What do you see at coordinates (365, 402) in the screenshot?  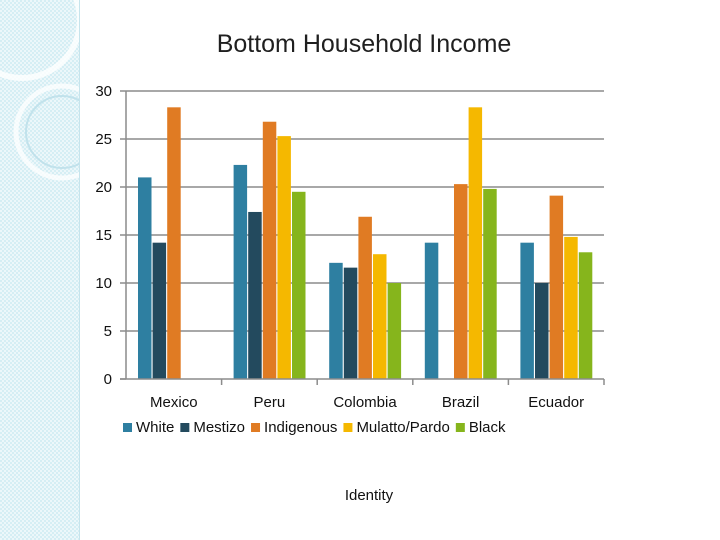 I see `x-tick-label: Colombia` at bounding box center [365, 402].